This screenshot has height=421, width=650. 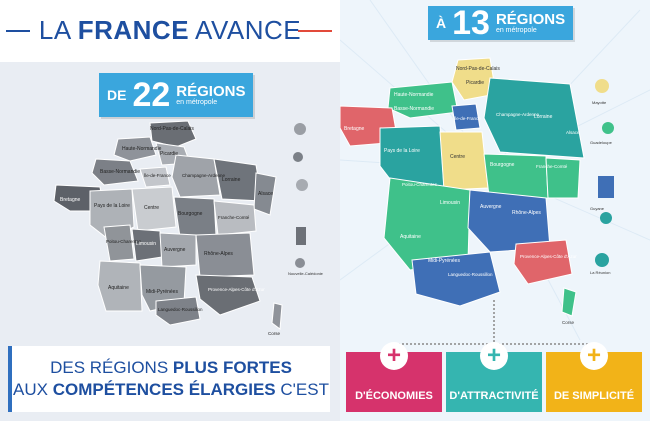 What do you see at coordinates (133, 29) in the screenshot?
I see `title-word-france: FRANCE` at bounding box center [133, 29].